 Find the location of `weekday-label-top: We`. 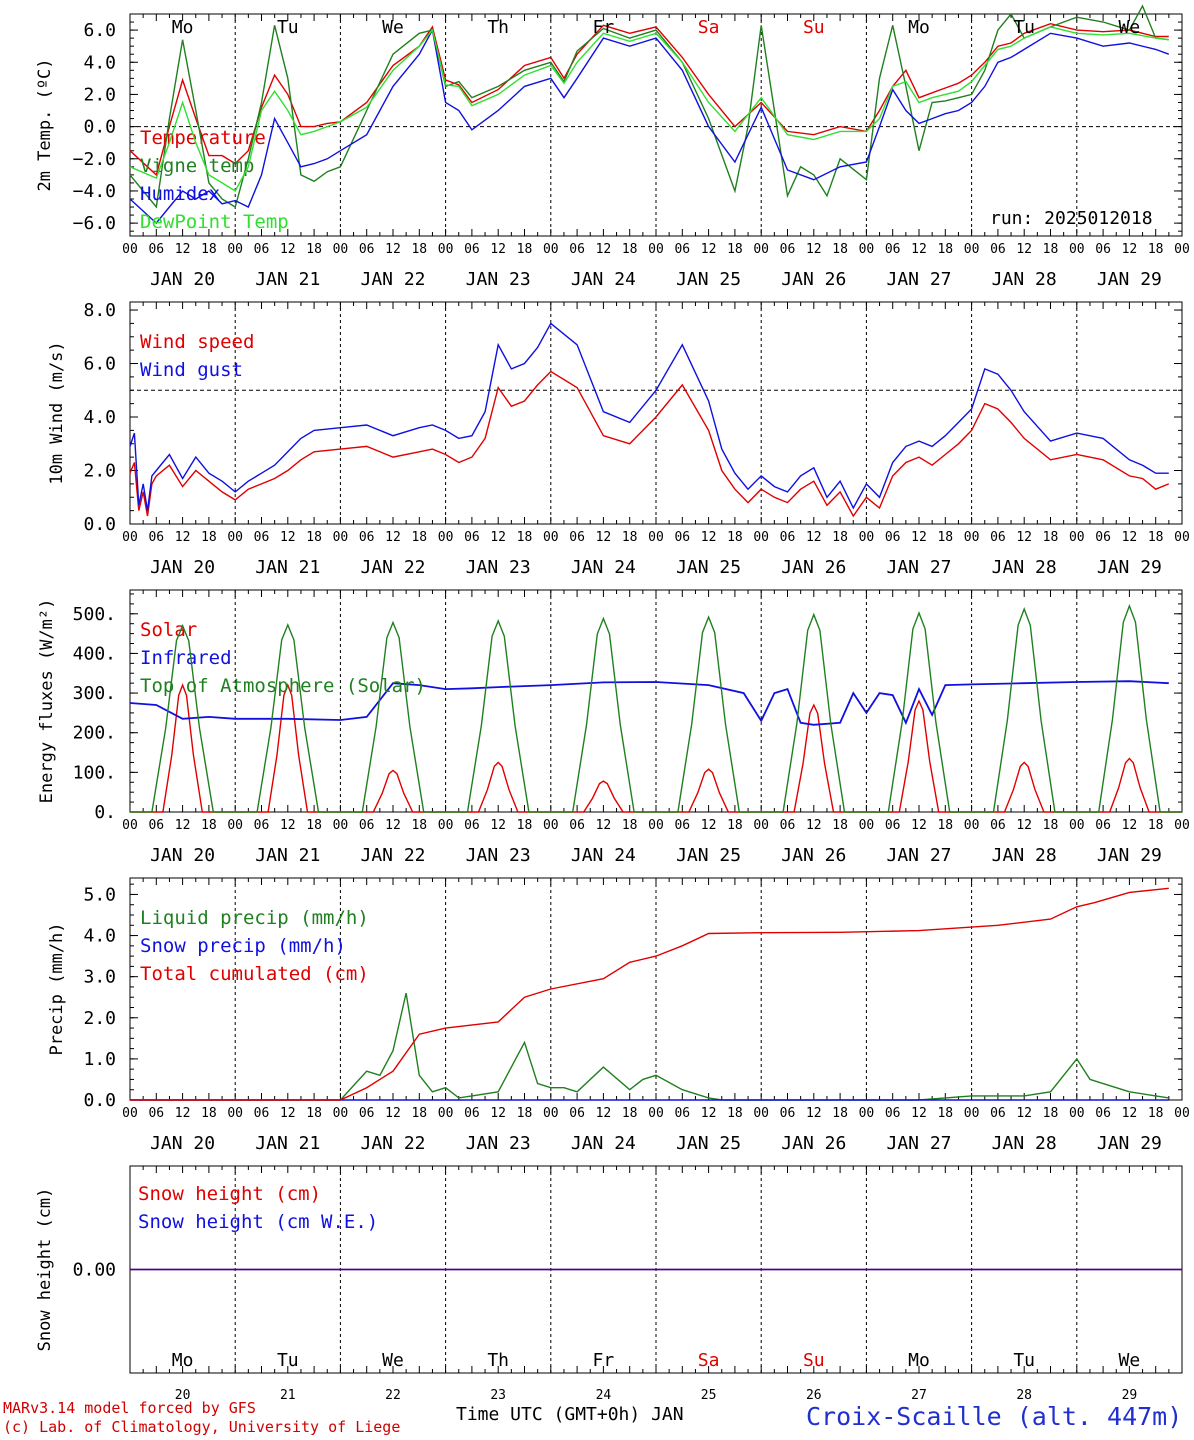

weekday-label-top: We is located at coordinates (393, 27).